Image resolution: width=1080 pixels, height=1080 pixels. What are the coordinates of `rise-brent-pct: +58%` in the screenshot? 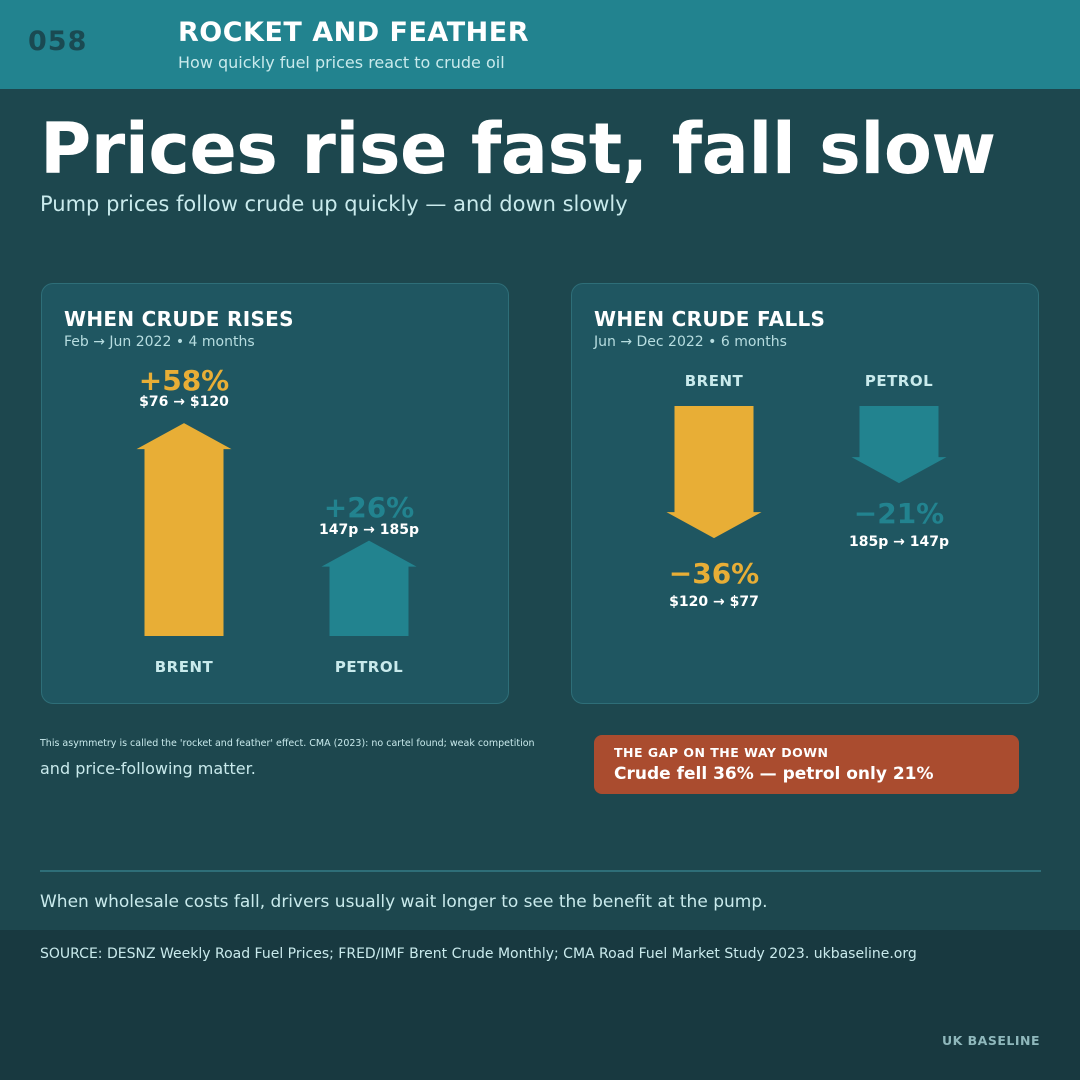 It's located at (184, 380).